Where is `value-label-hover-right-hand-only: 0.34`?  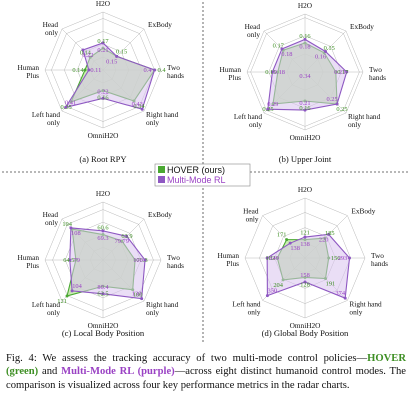
value-label-hover-right-hand-only: 0.34 is located at coordinates (139, 106).